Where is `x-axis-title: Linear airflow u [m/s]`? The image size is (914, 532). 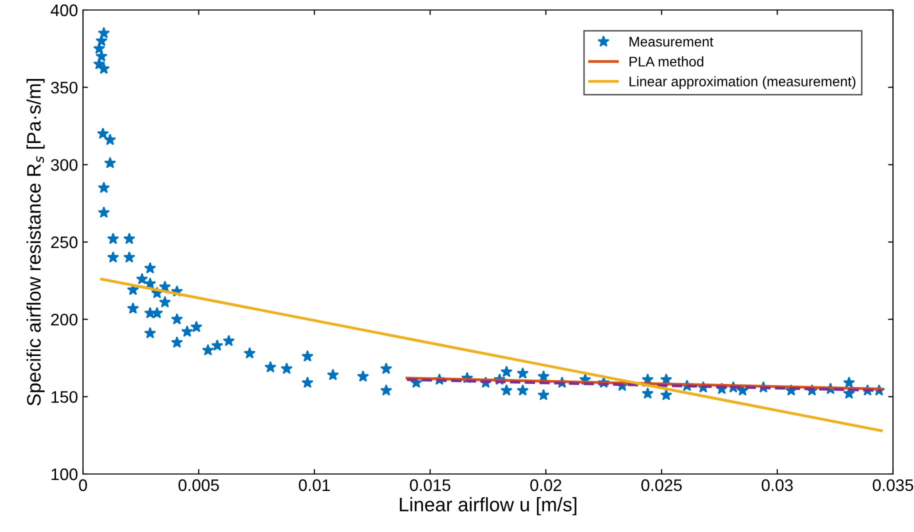 x-axis-title: Linear airflow u [m/s] is located at coordinates (488, 506).